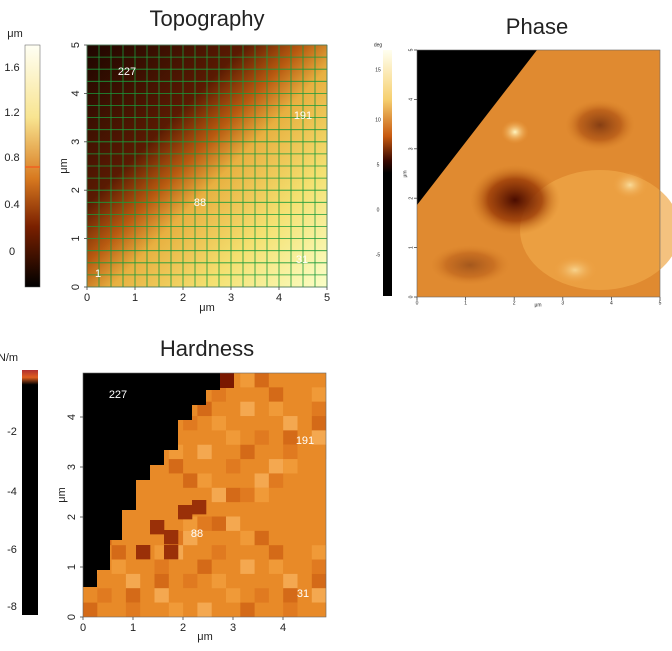  I want to click on label: 0.8, so click(11, 158).